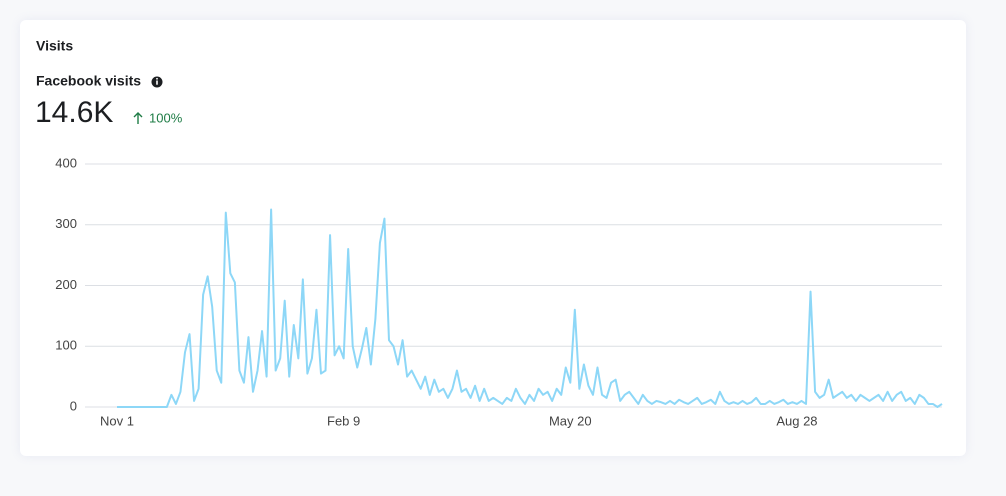 This screenshot has height=496, width=1006. I want to click on x-tick-label: Aug 28, so click(796, 420).